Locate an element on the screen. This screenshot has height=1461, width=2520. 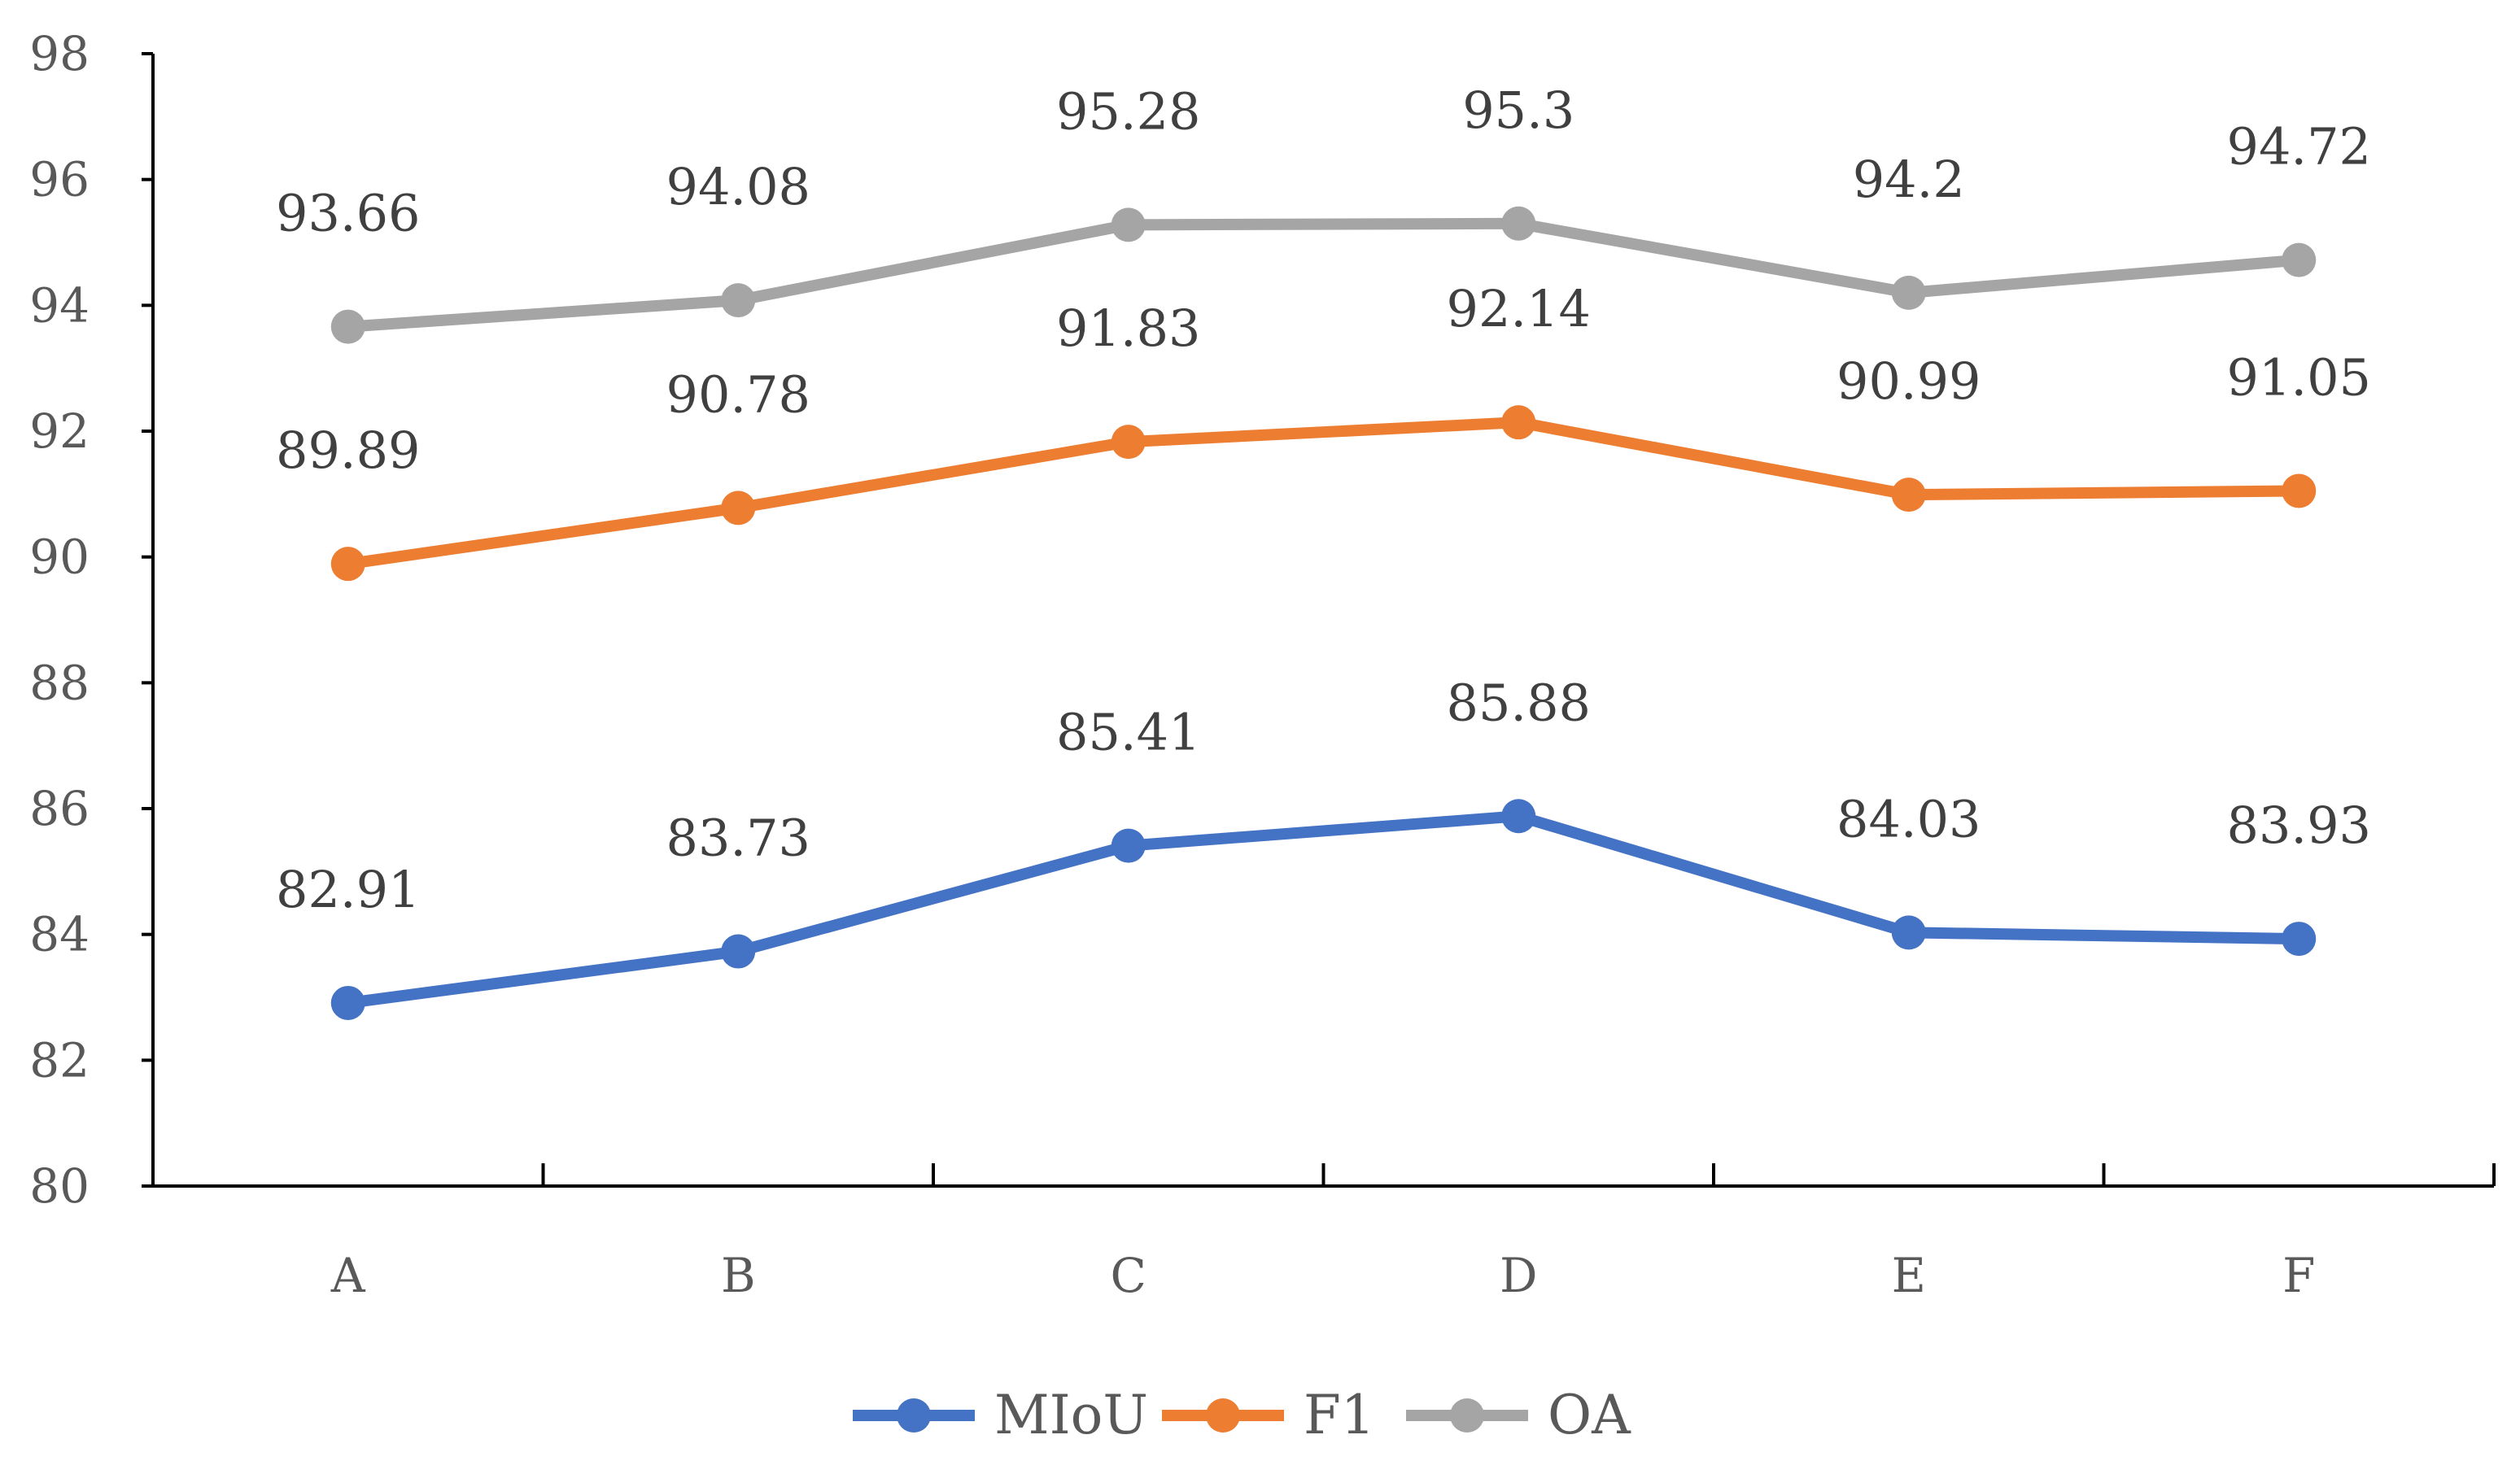
y-tick-label: 96 is located at coordinates (60, 179).